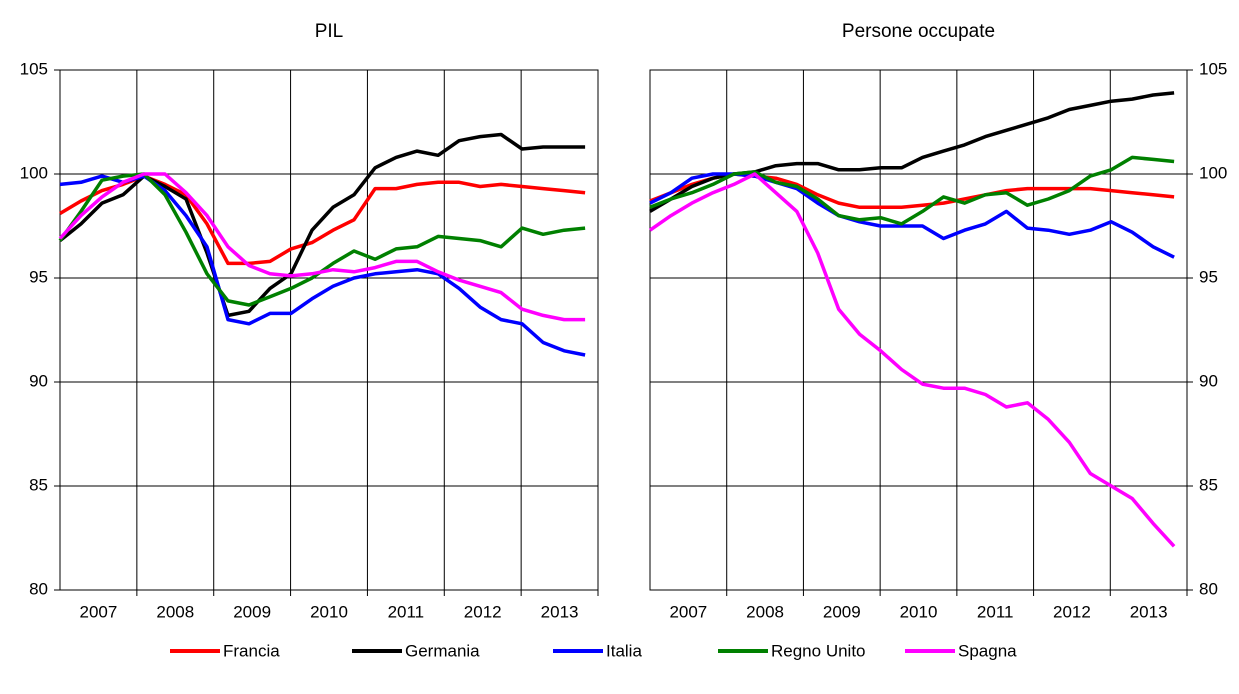 This screenshot has width=1239, height=694. I want to click on legend-label: Italia, so click(624, 650).